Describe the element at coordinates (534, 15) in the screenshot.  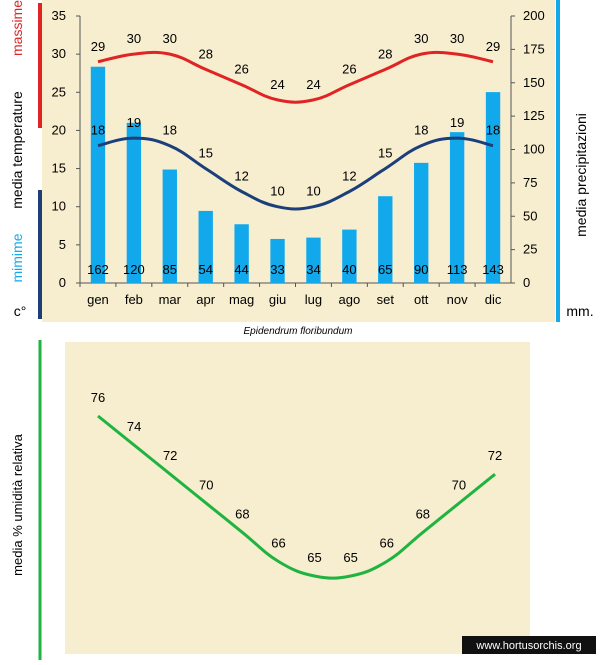
I see `right-tick-label: 200` at that location.